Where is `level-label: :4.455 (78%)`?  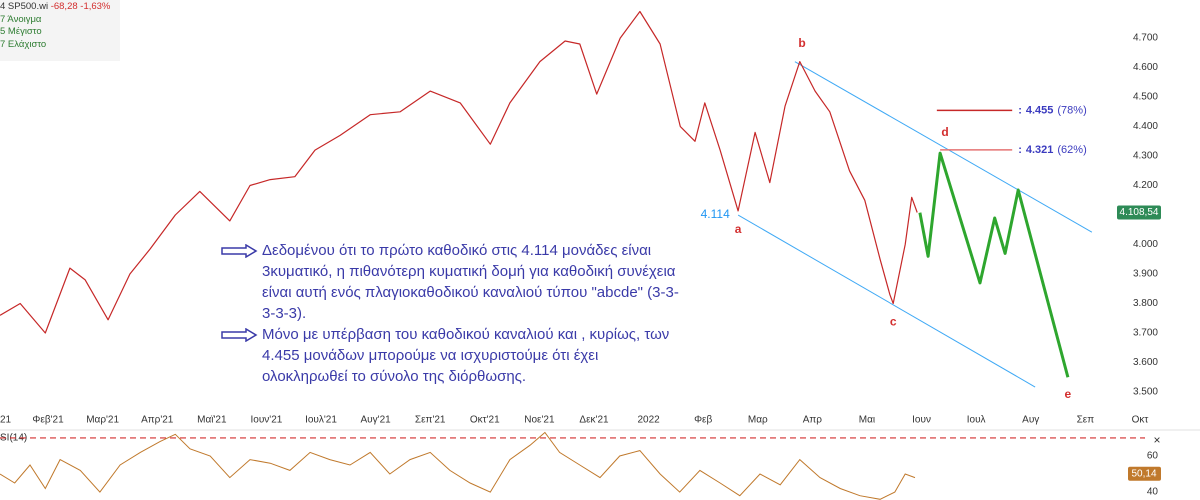
level-label: :4.455 (78%) is located at coordinates (1052, 110).